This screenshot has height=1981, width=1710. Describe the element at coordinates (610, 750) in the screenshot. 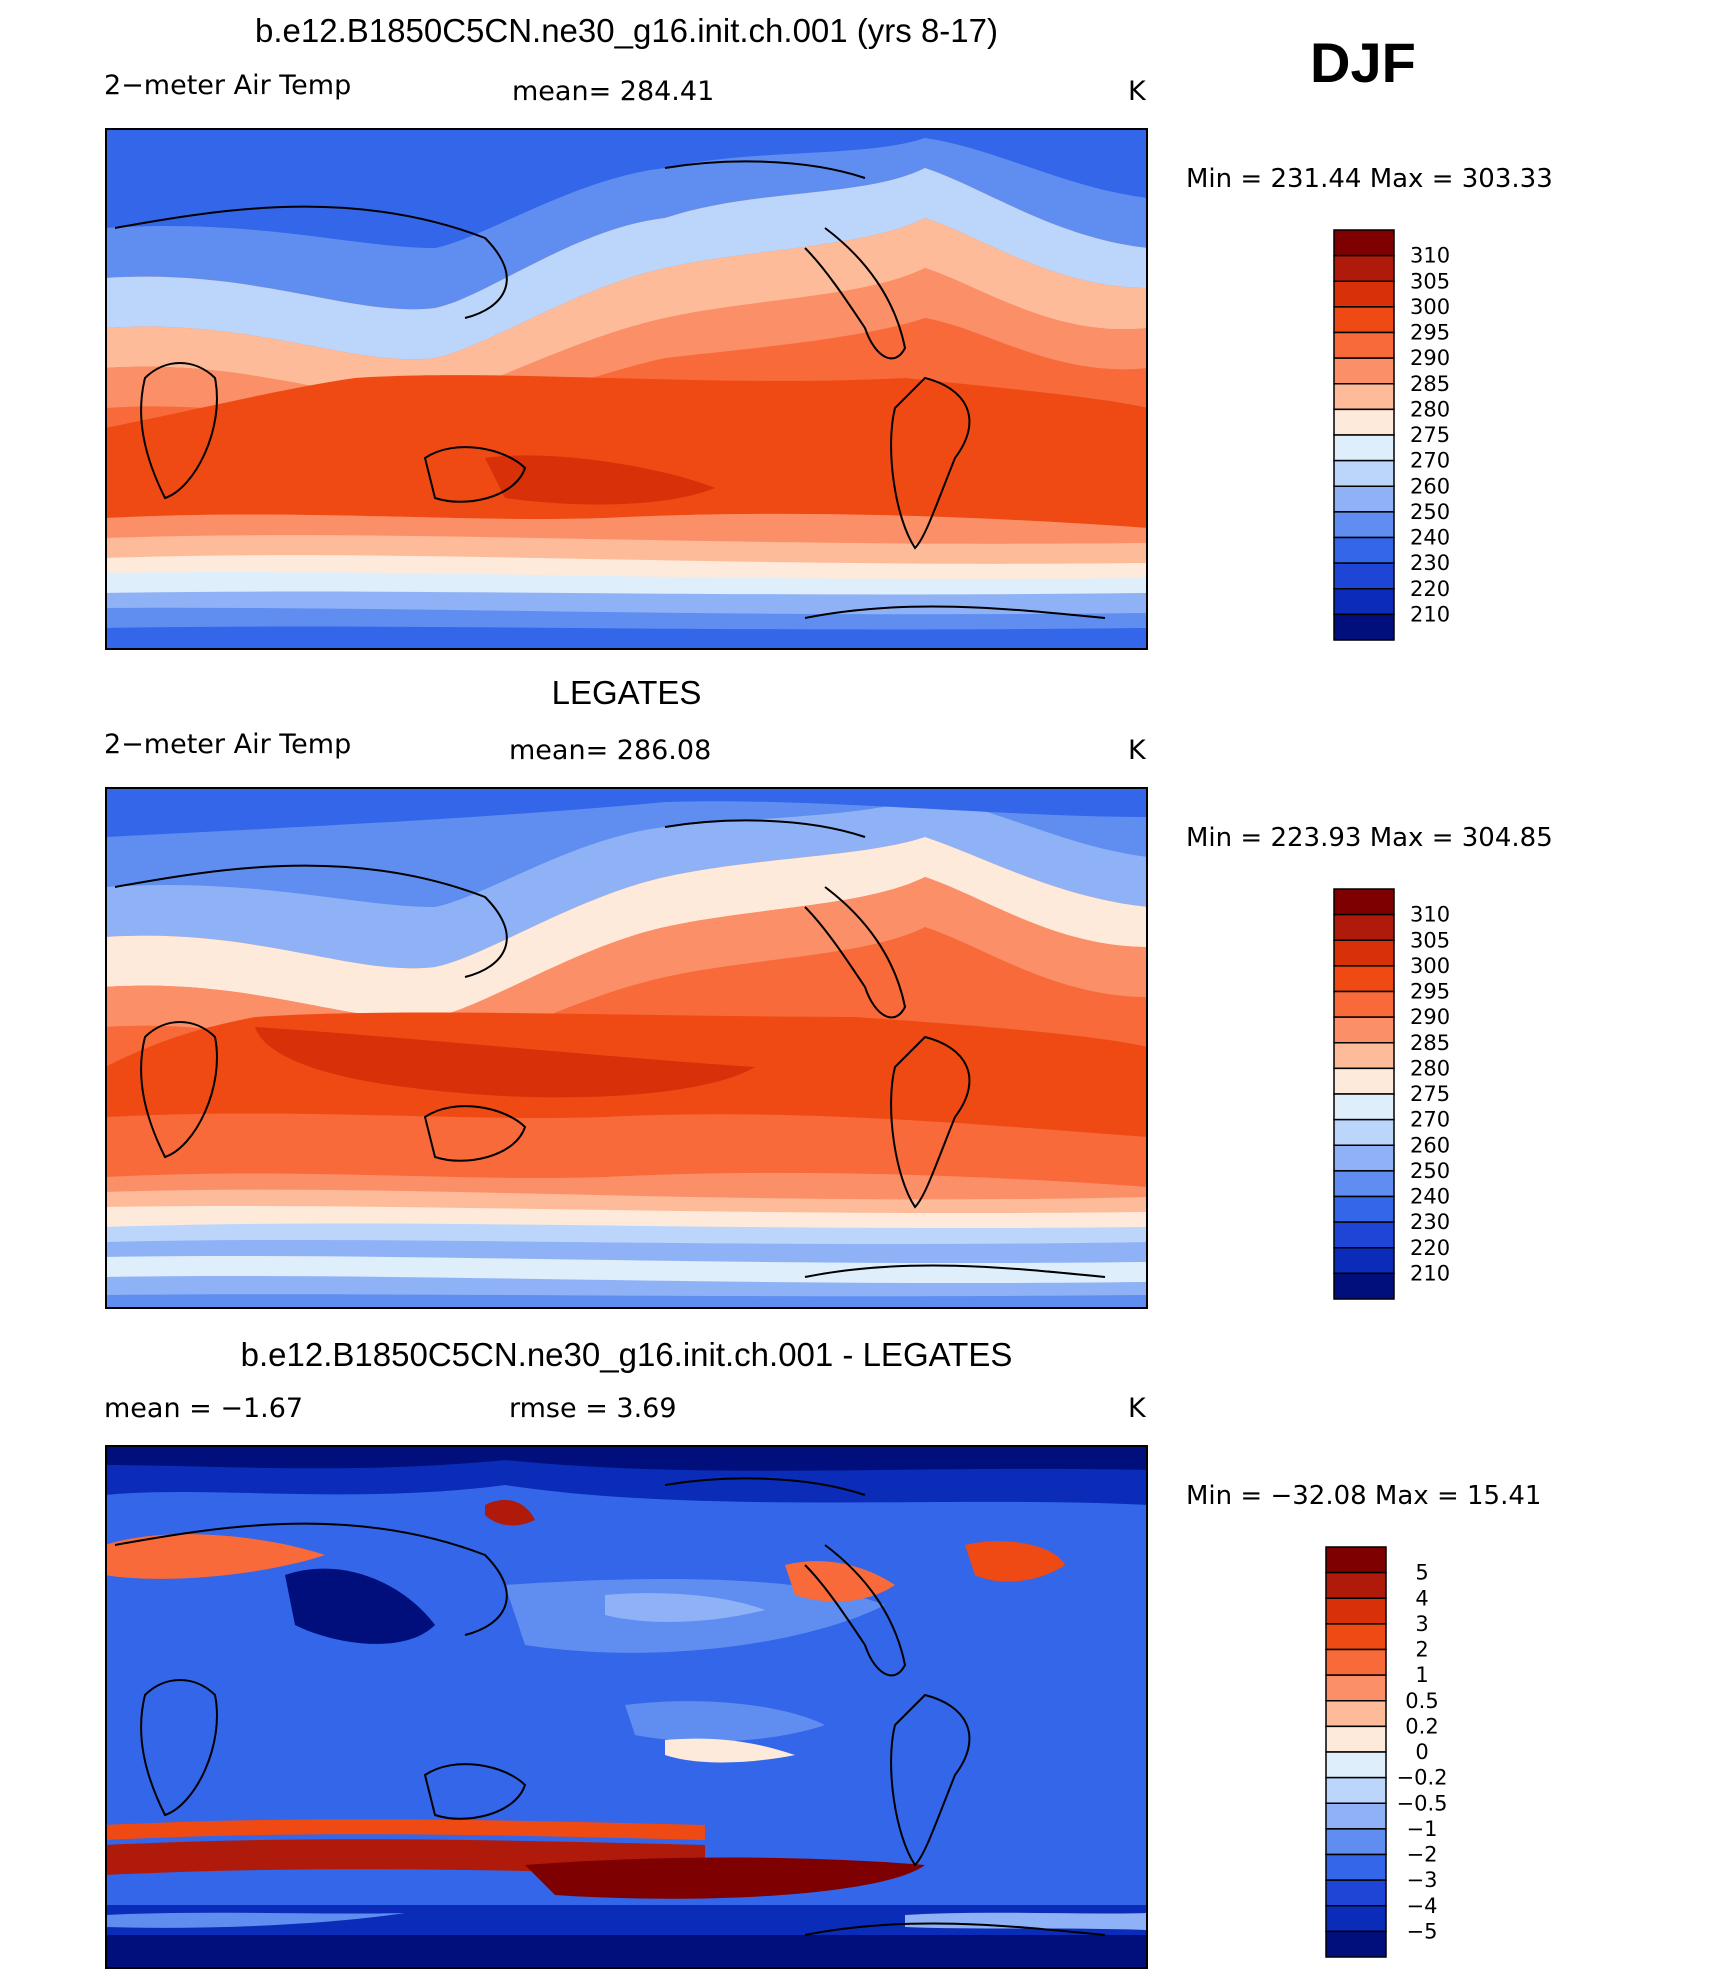

I see `panel2-mean-label: mean= 286.08` at that location.